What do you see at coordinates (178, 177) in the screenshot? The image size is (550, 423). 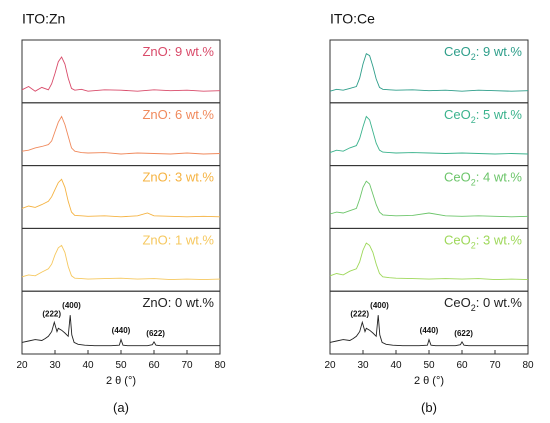 I see `series-label: ZnO: 3 wt.%` at bounding box center [178, 177].